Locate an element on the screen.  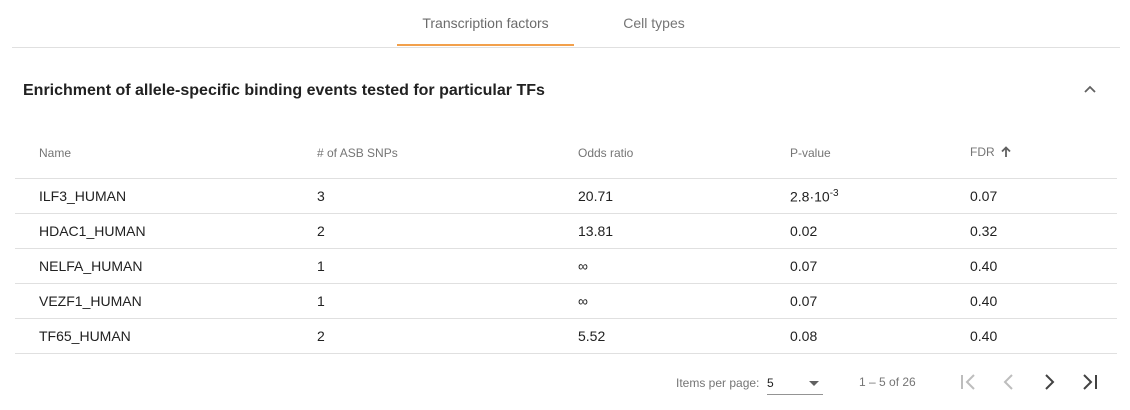
active-tab-indicator is located at coordinates (485, 45).